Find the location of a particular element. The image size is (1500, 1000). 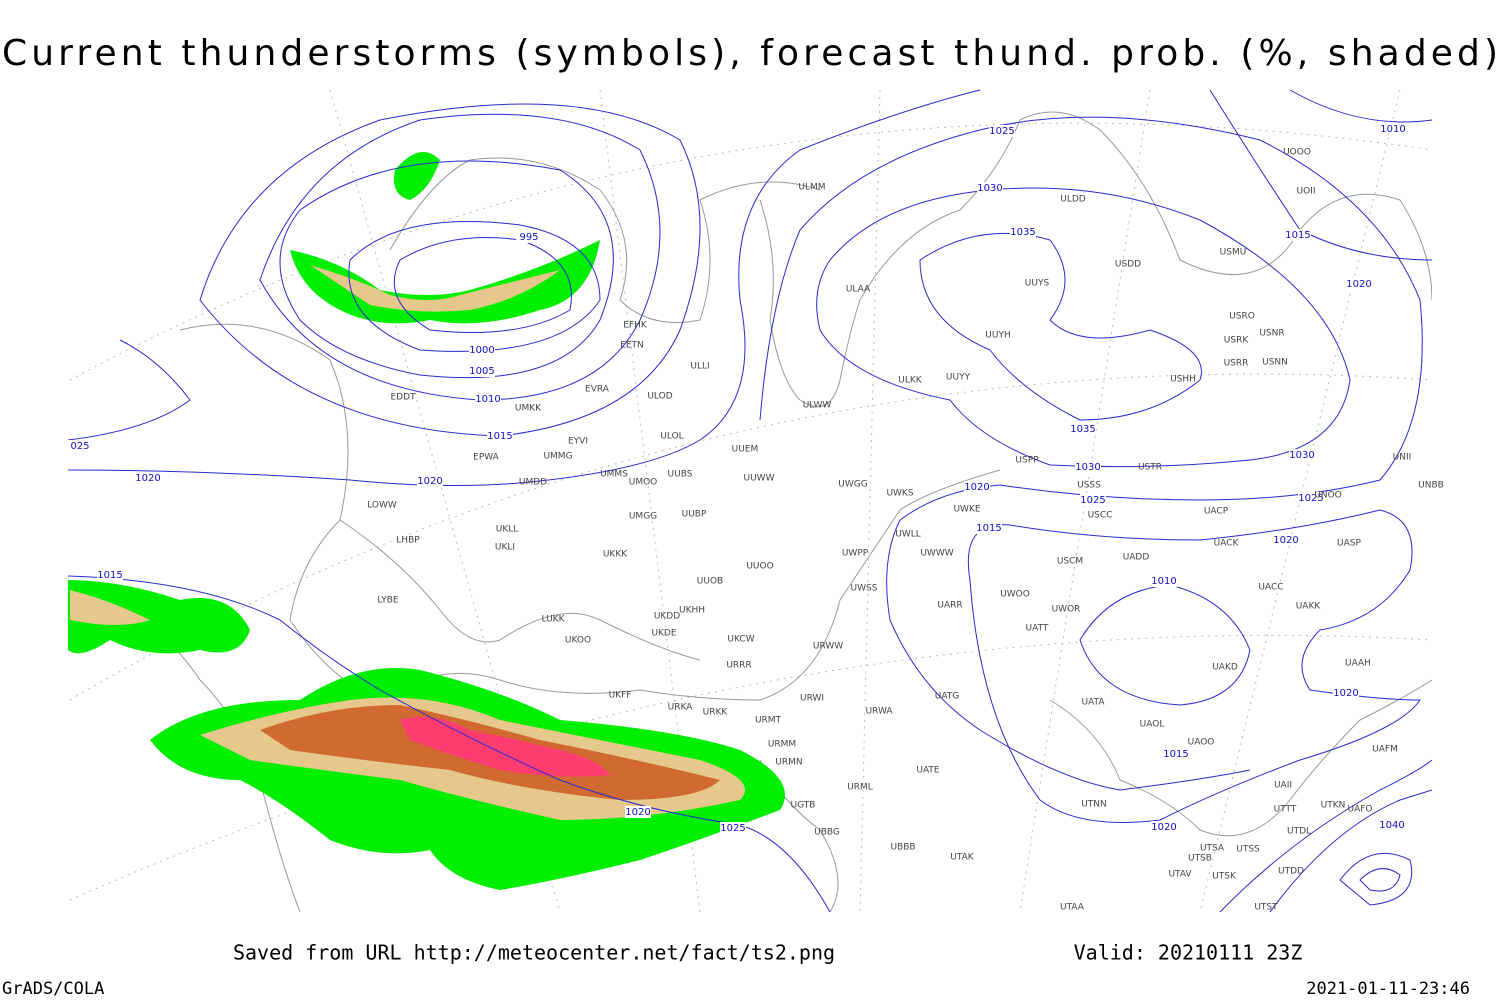

station-code: UARR is located at coordinates (949, 606).